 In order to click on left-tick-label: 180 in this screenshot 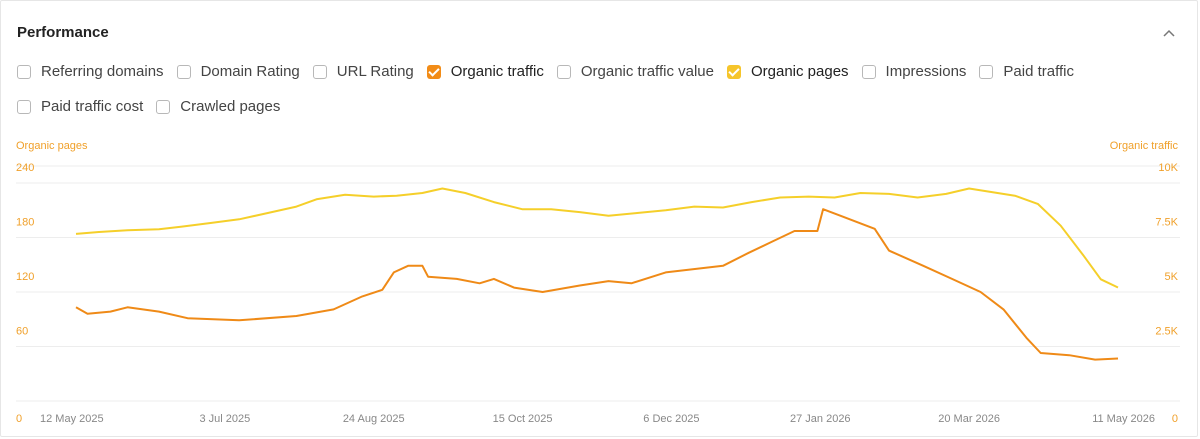, I will do `click(25, 223)`.